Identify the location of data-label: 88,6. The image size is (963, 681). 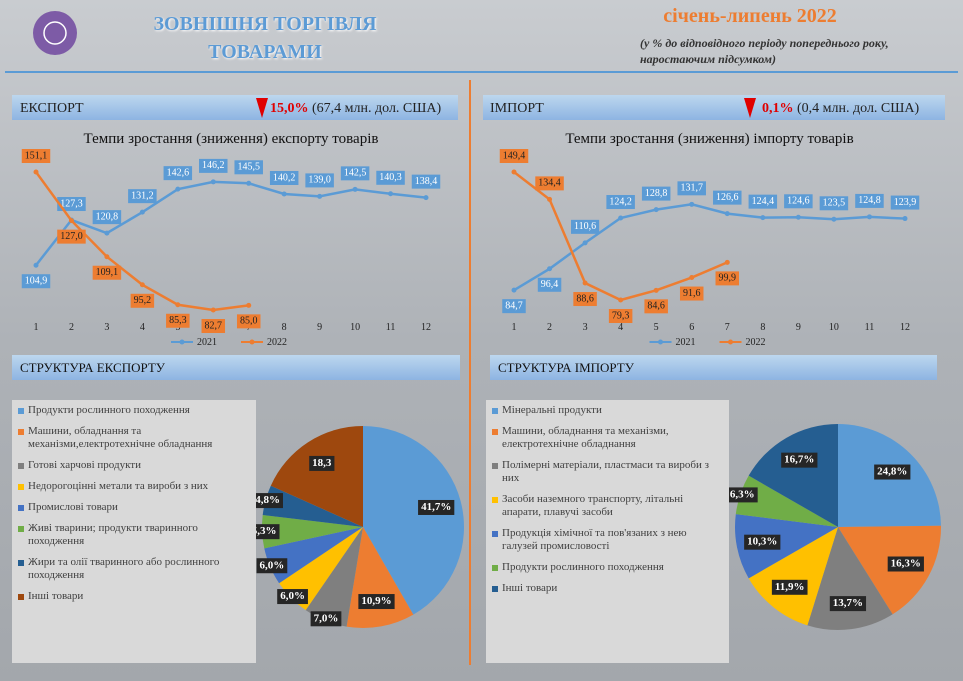
(585, 298).